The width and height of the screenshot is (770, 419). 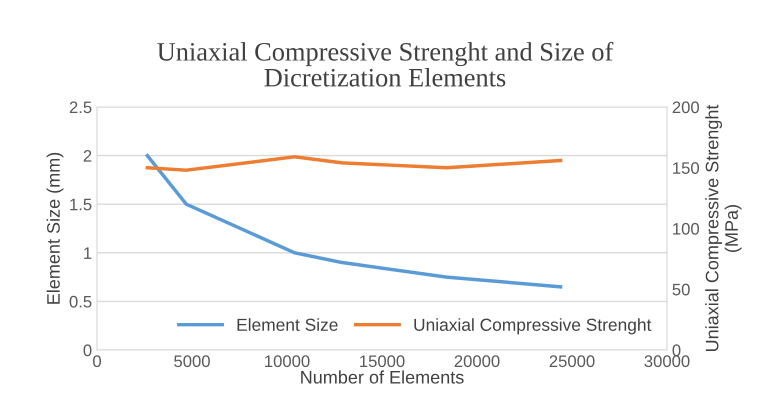 What do you see at coordinates (55, 228) in the screenshot?
I see `y-axis-title: Element Size (mm)` at bounding box center [55, 228].